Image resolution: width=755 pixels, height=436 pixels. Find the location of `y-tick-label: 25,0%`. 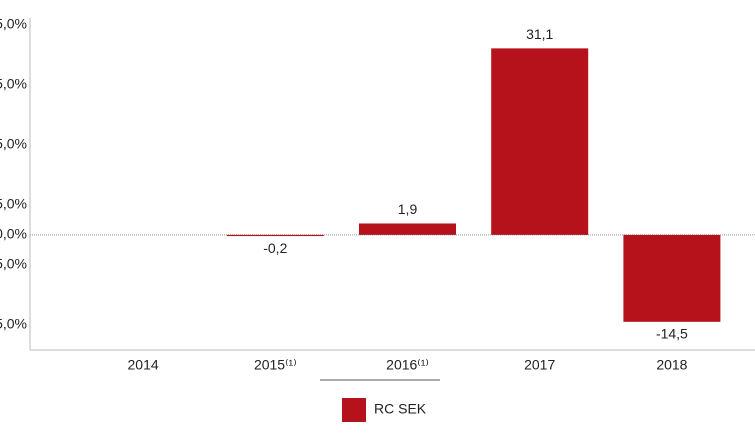

y-tick-label: 25,0% is located at coordinates (13, 84).